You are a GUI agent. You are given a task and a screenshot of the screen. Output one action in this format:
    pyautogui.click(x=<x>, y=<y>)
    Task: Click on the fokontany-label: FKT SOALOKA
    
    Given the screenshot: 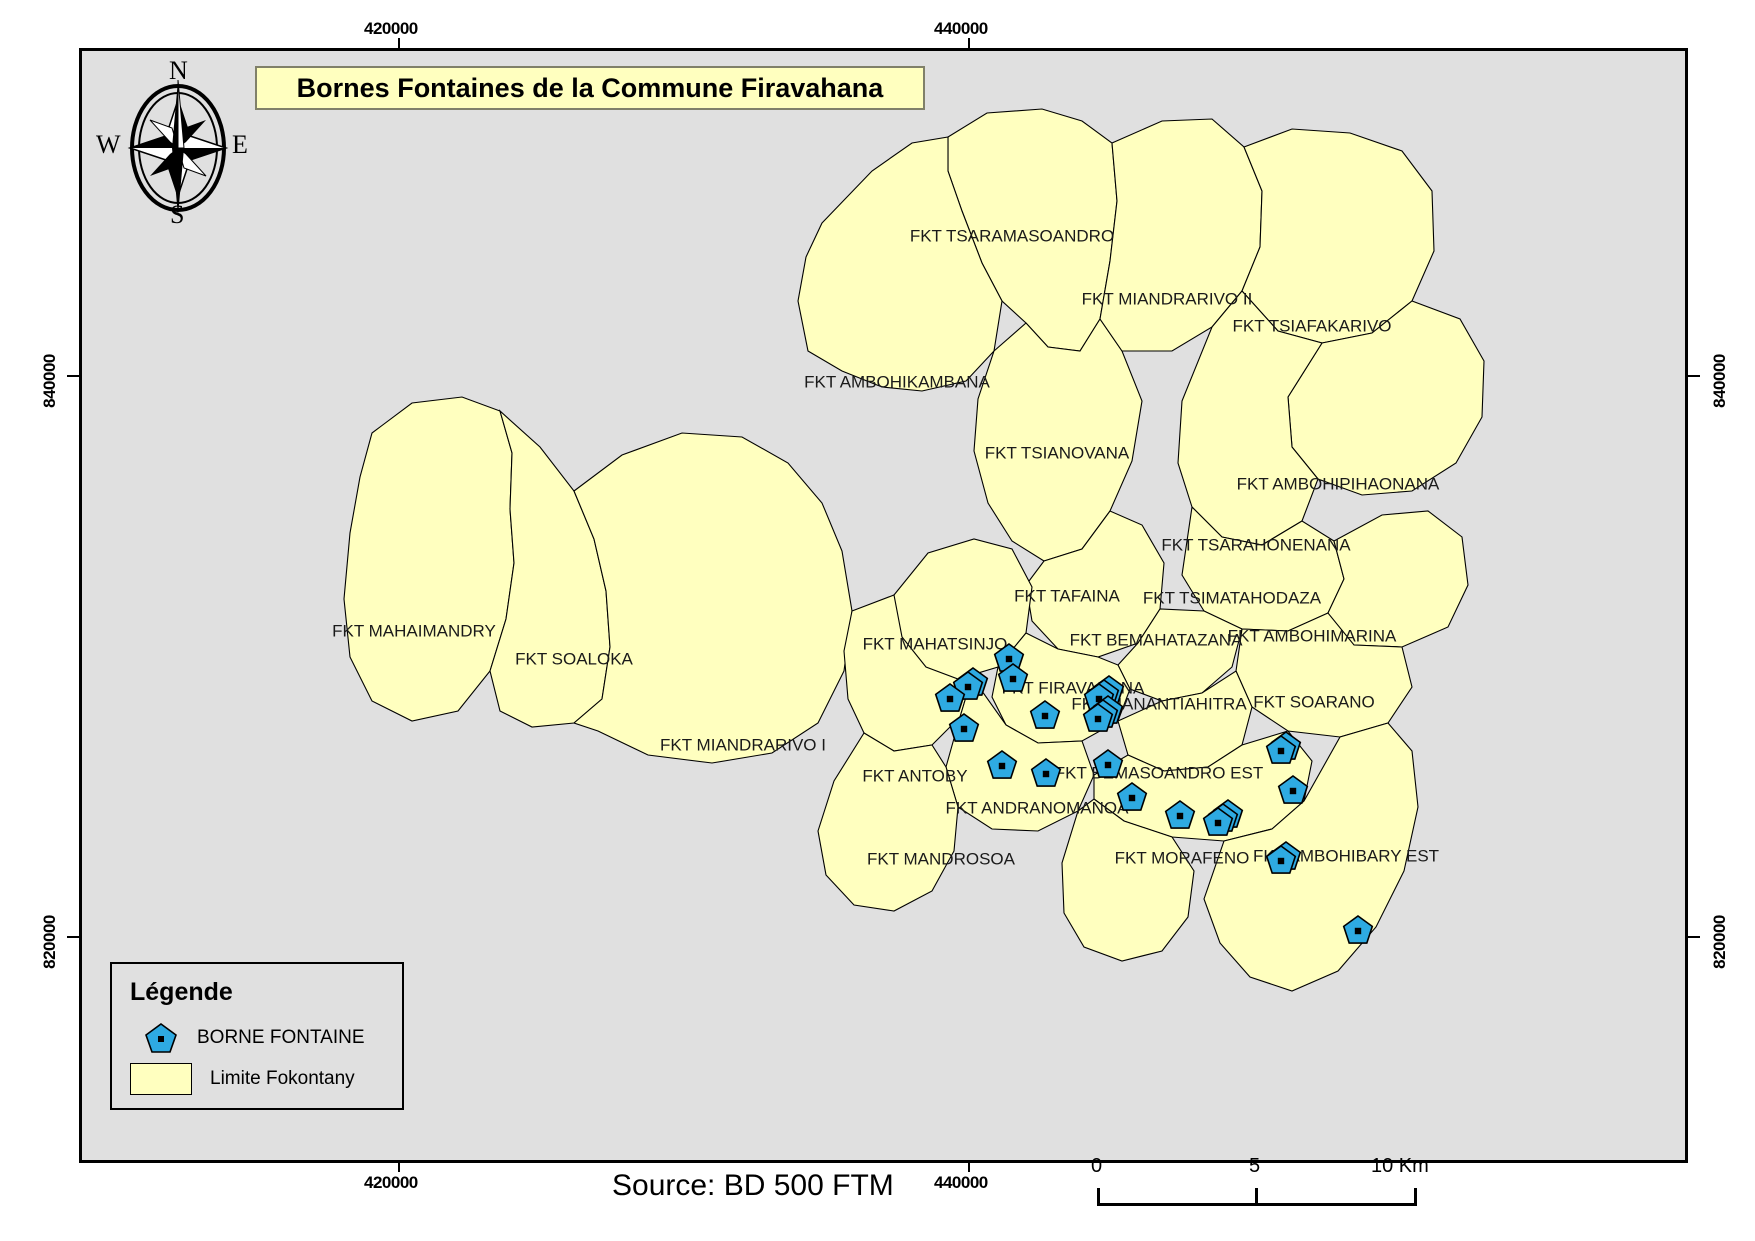 What is the action you would take?
    pyautogui.click(x=574, y=658)
    